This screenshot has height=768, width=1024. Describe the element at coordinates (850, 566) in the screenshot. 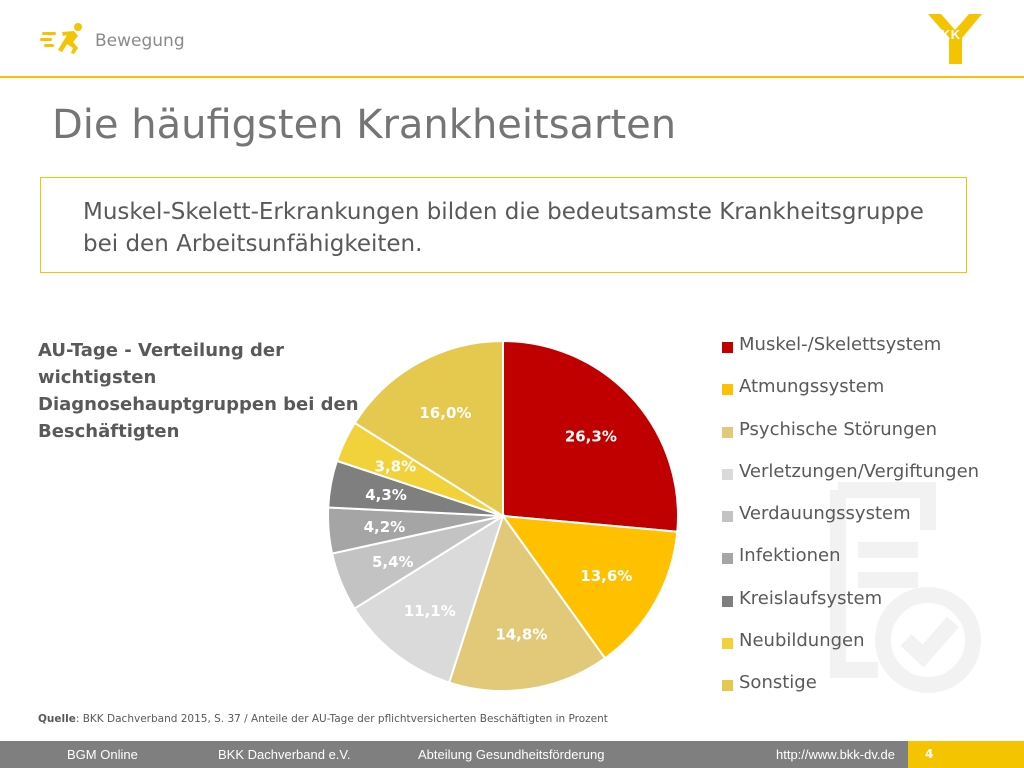

I see `legend-item: Infektionen` at that location.